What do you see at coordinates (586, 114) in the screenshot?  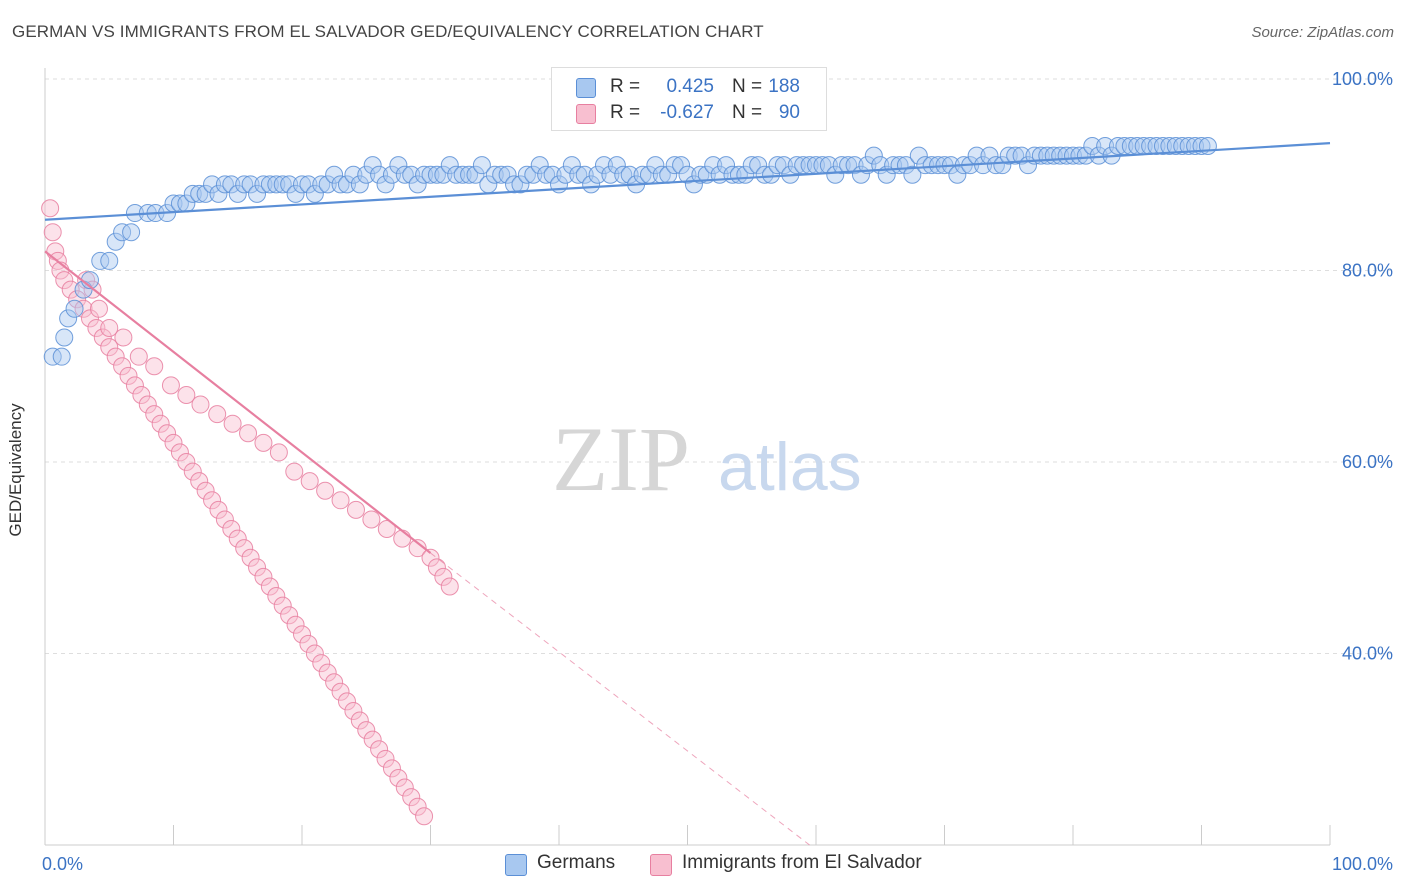 I see `legend-swatch-immigrants` at bounding box center [586, 114].